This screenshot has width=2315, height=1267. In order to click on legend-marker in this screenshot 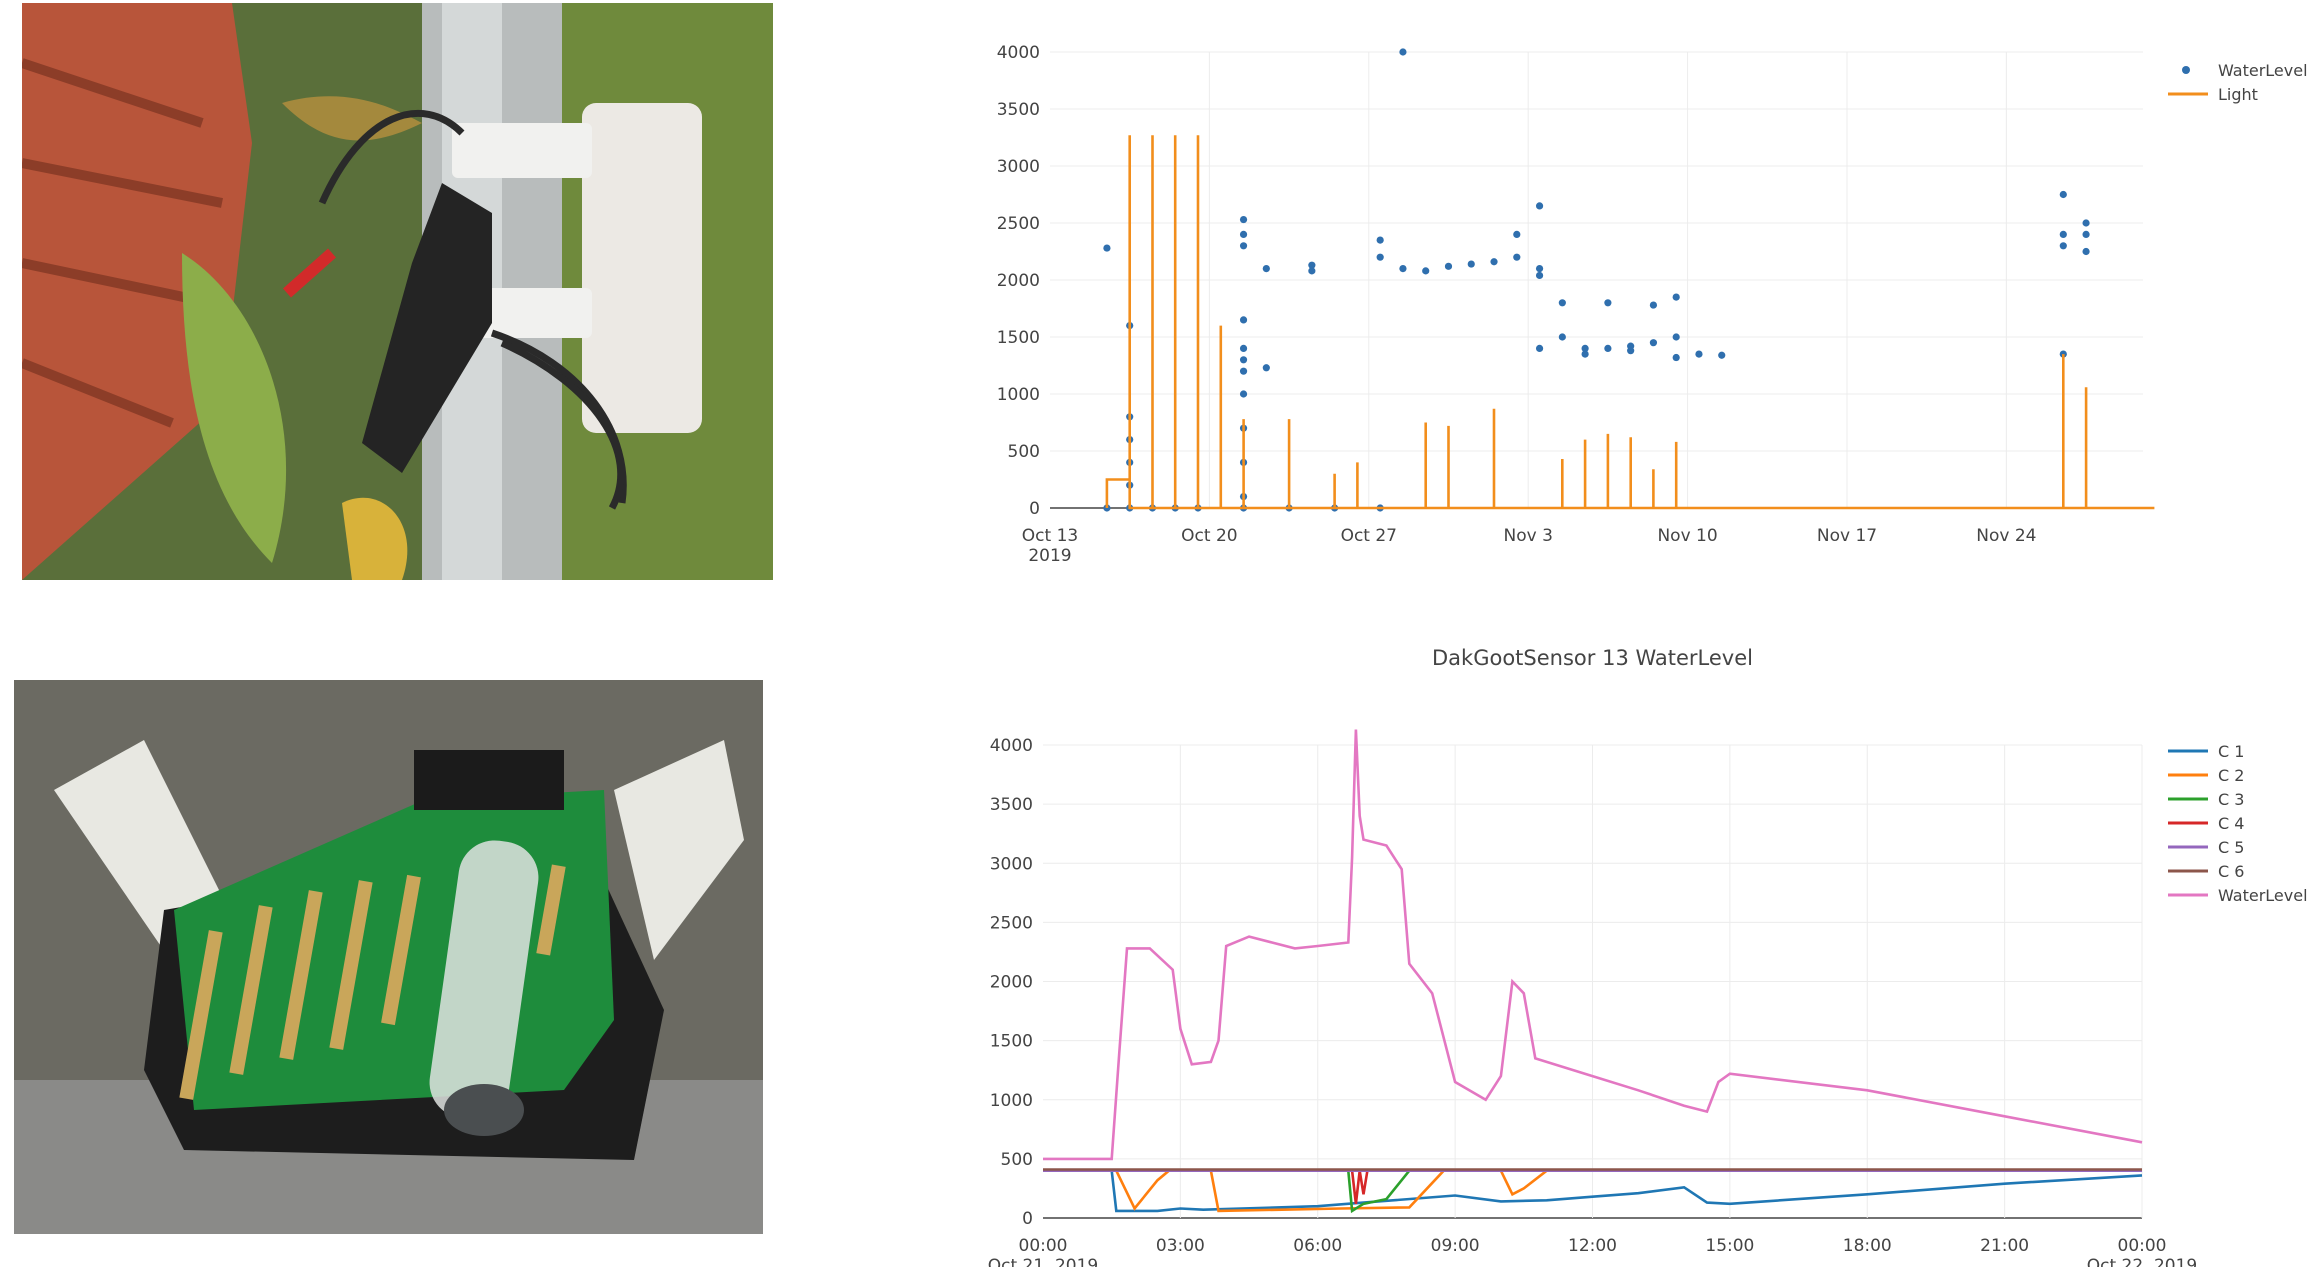, I will do `click(2186, 70)`.